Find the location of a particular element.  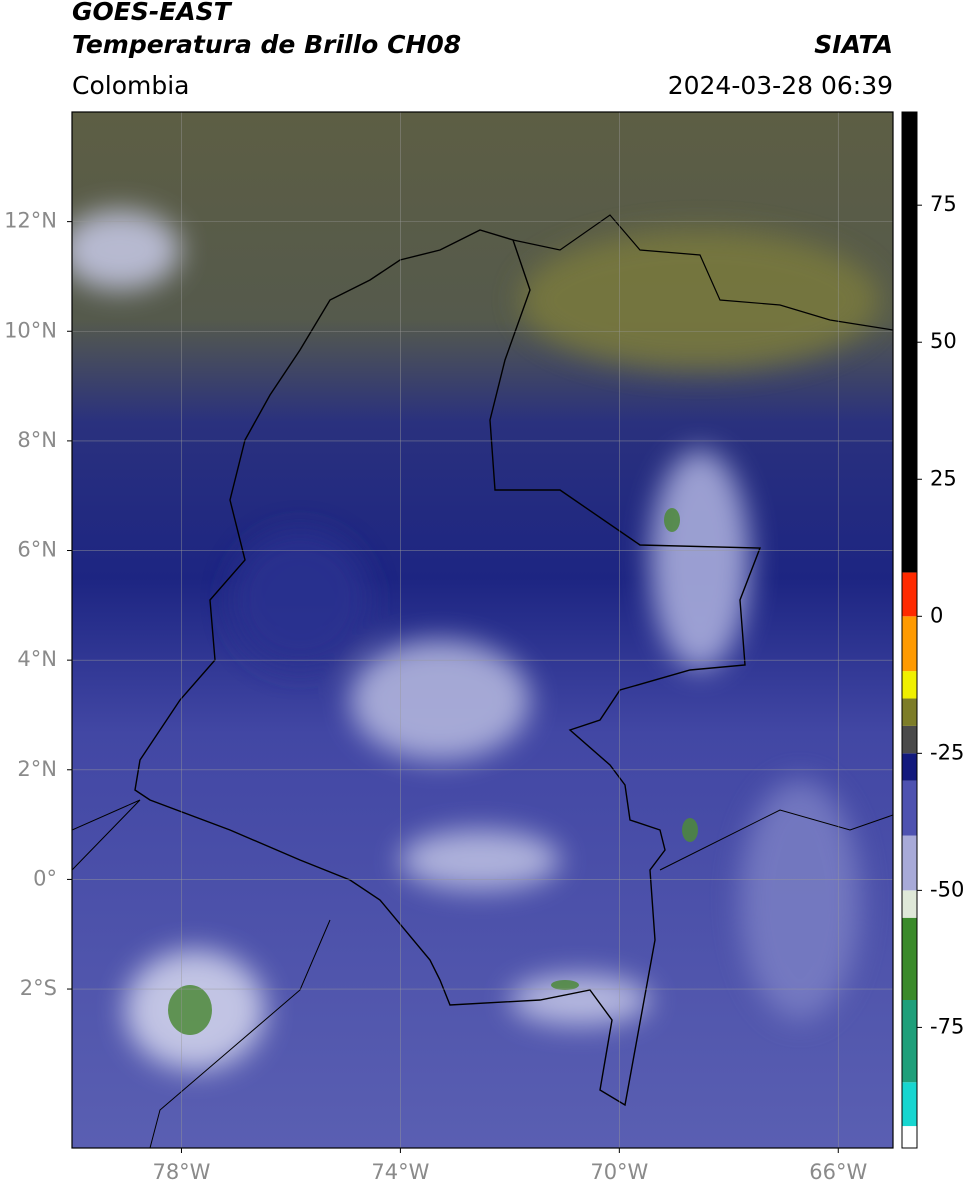

title-line: GOES-EAST is located at coordinates (152, 13).